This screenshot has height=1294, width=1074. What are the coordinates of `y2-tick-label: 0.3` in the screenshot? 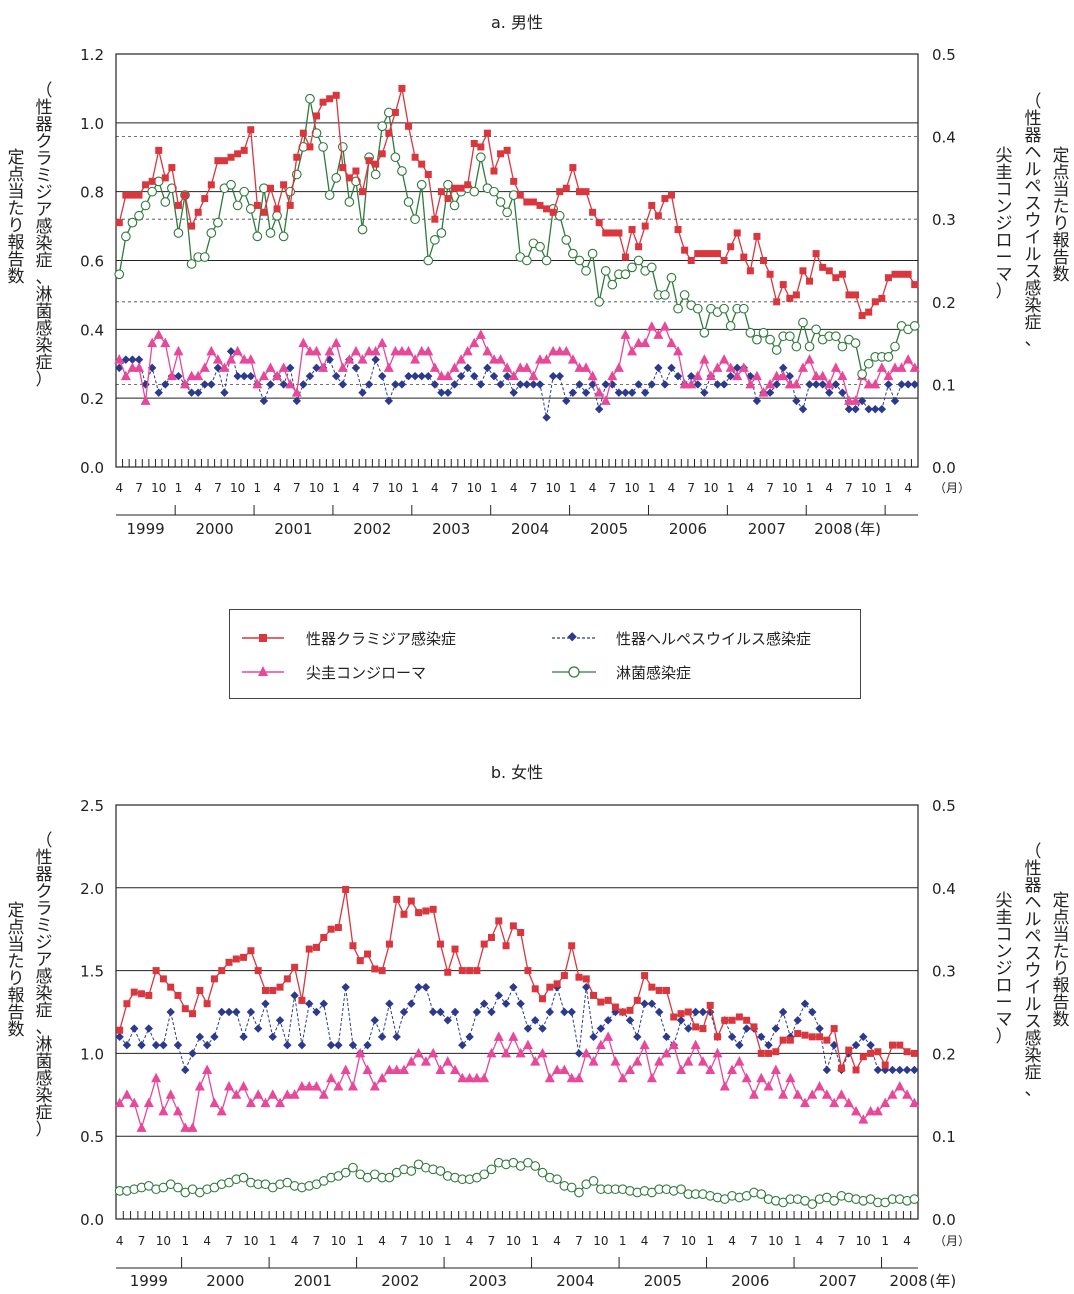 It's located at (944, 972).